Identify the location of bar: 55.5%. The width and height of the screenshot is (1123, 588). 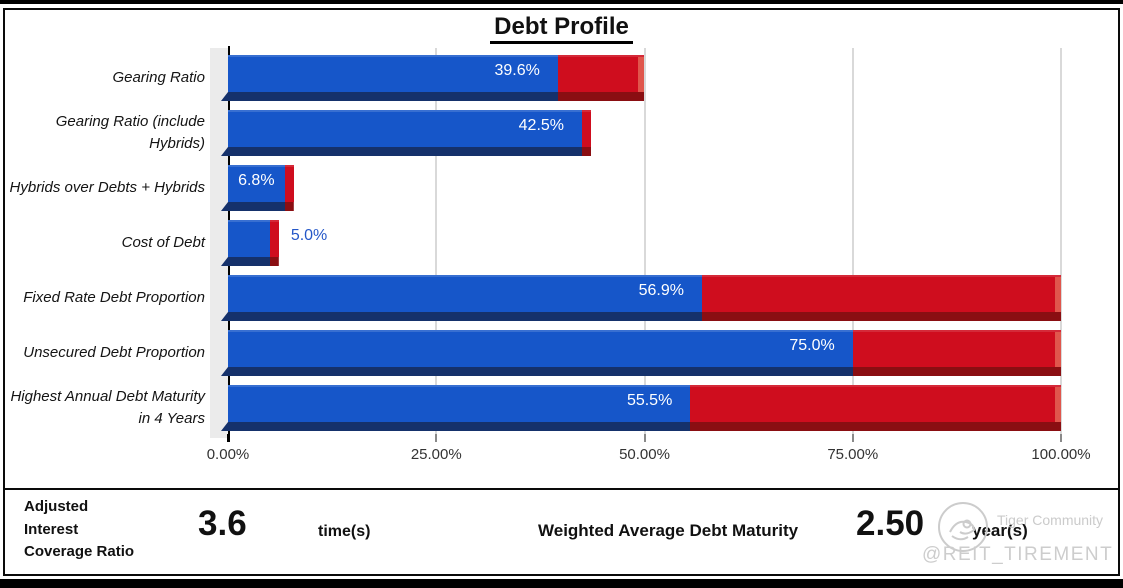
(641, 408).